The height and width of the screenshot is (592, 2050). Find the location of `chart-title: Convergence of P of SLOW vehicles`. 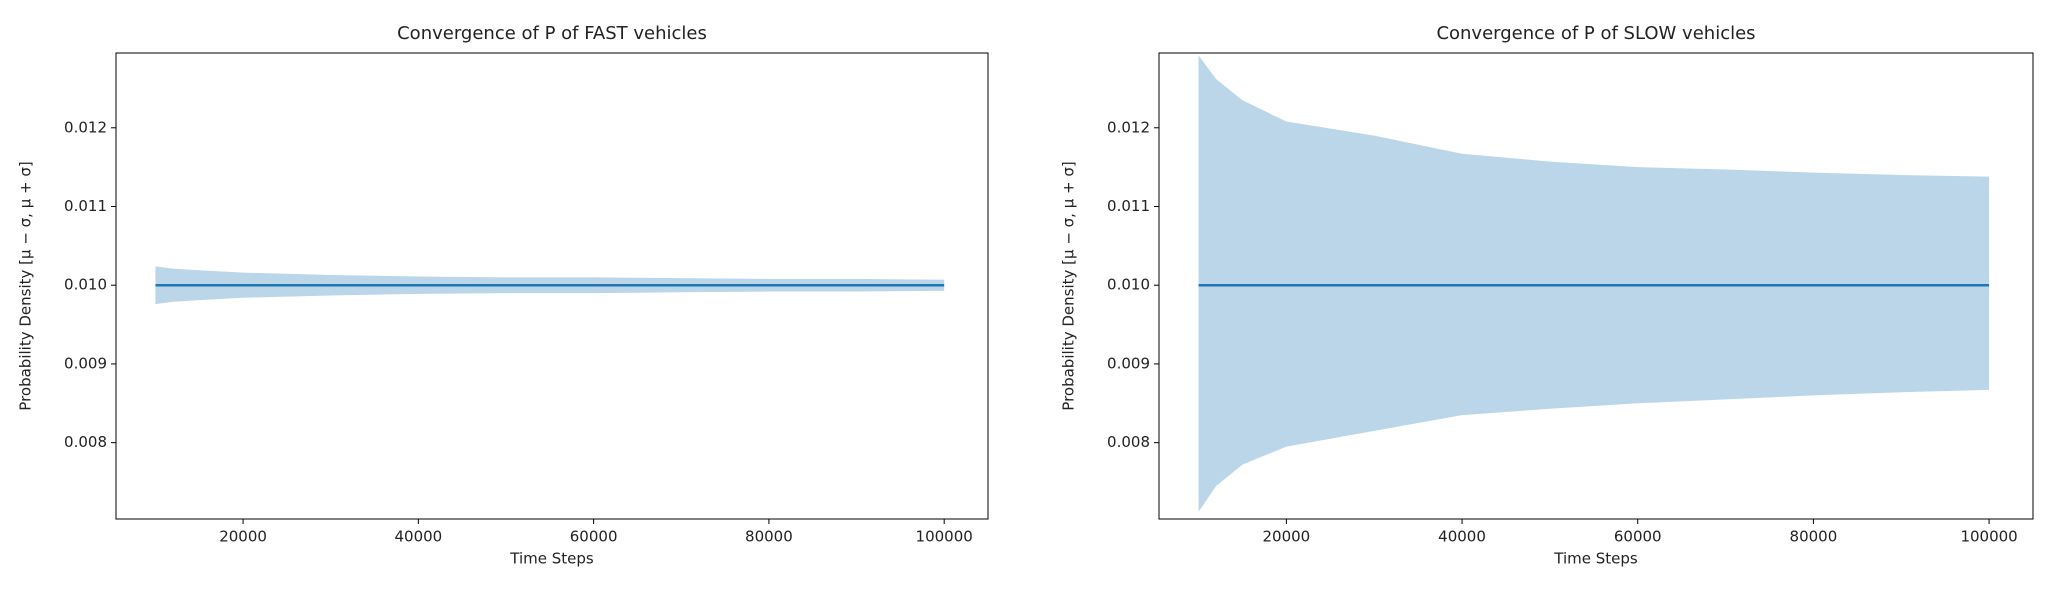

chart-title: Convergence of P of SLOW vehicles is located at coordinates (1595, 33).